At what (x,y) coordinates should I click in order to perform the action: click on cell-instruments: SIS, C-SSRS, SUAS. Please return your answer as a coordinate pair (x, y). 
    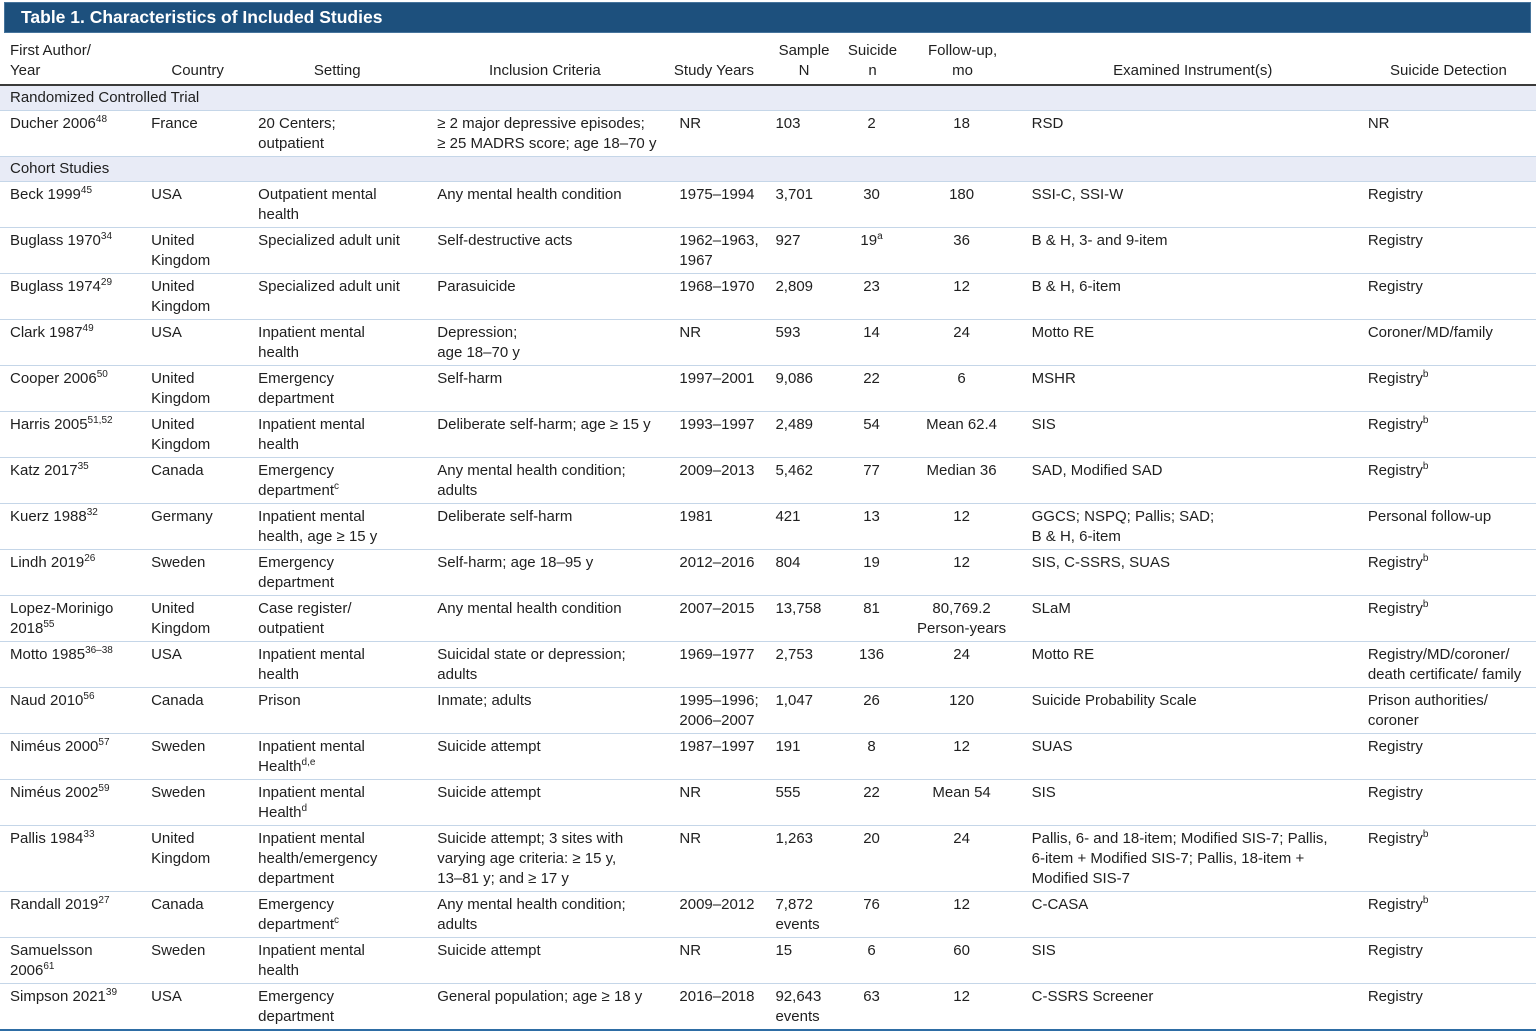
    Looking at the image, I should click on (1194, 572).